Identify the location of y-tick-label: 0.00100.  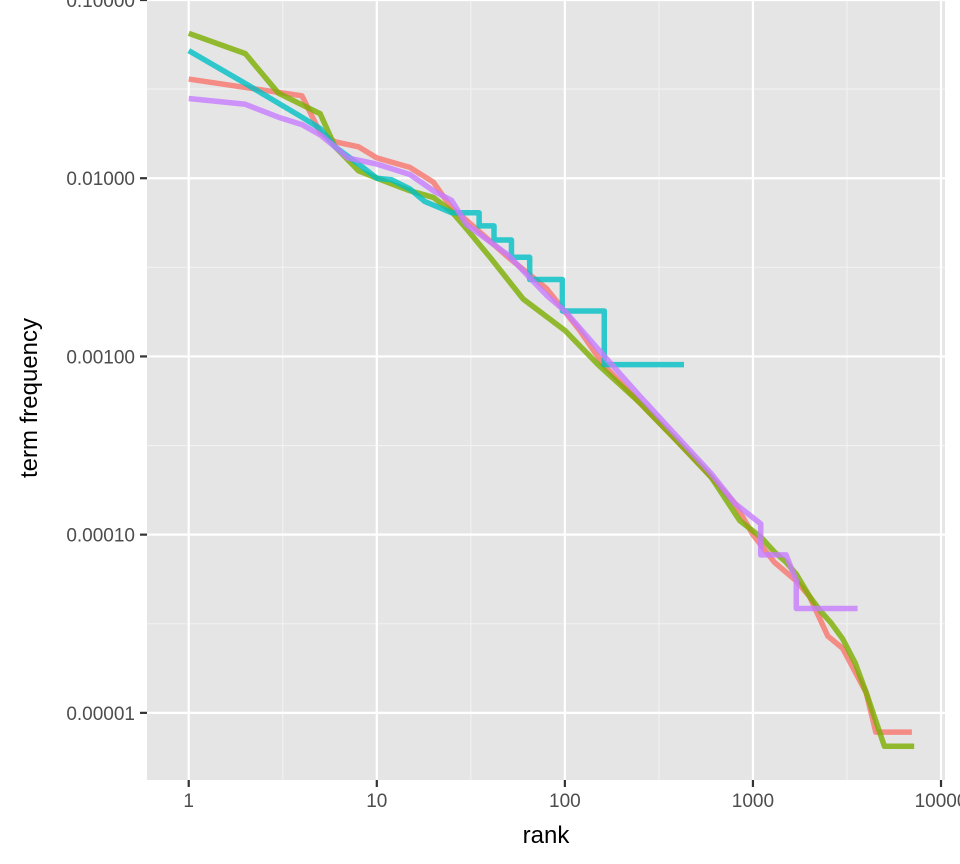
(100, 357).